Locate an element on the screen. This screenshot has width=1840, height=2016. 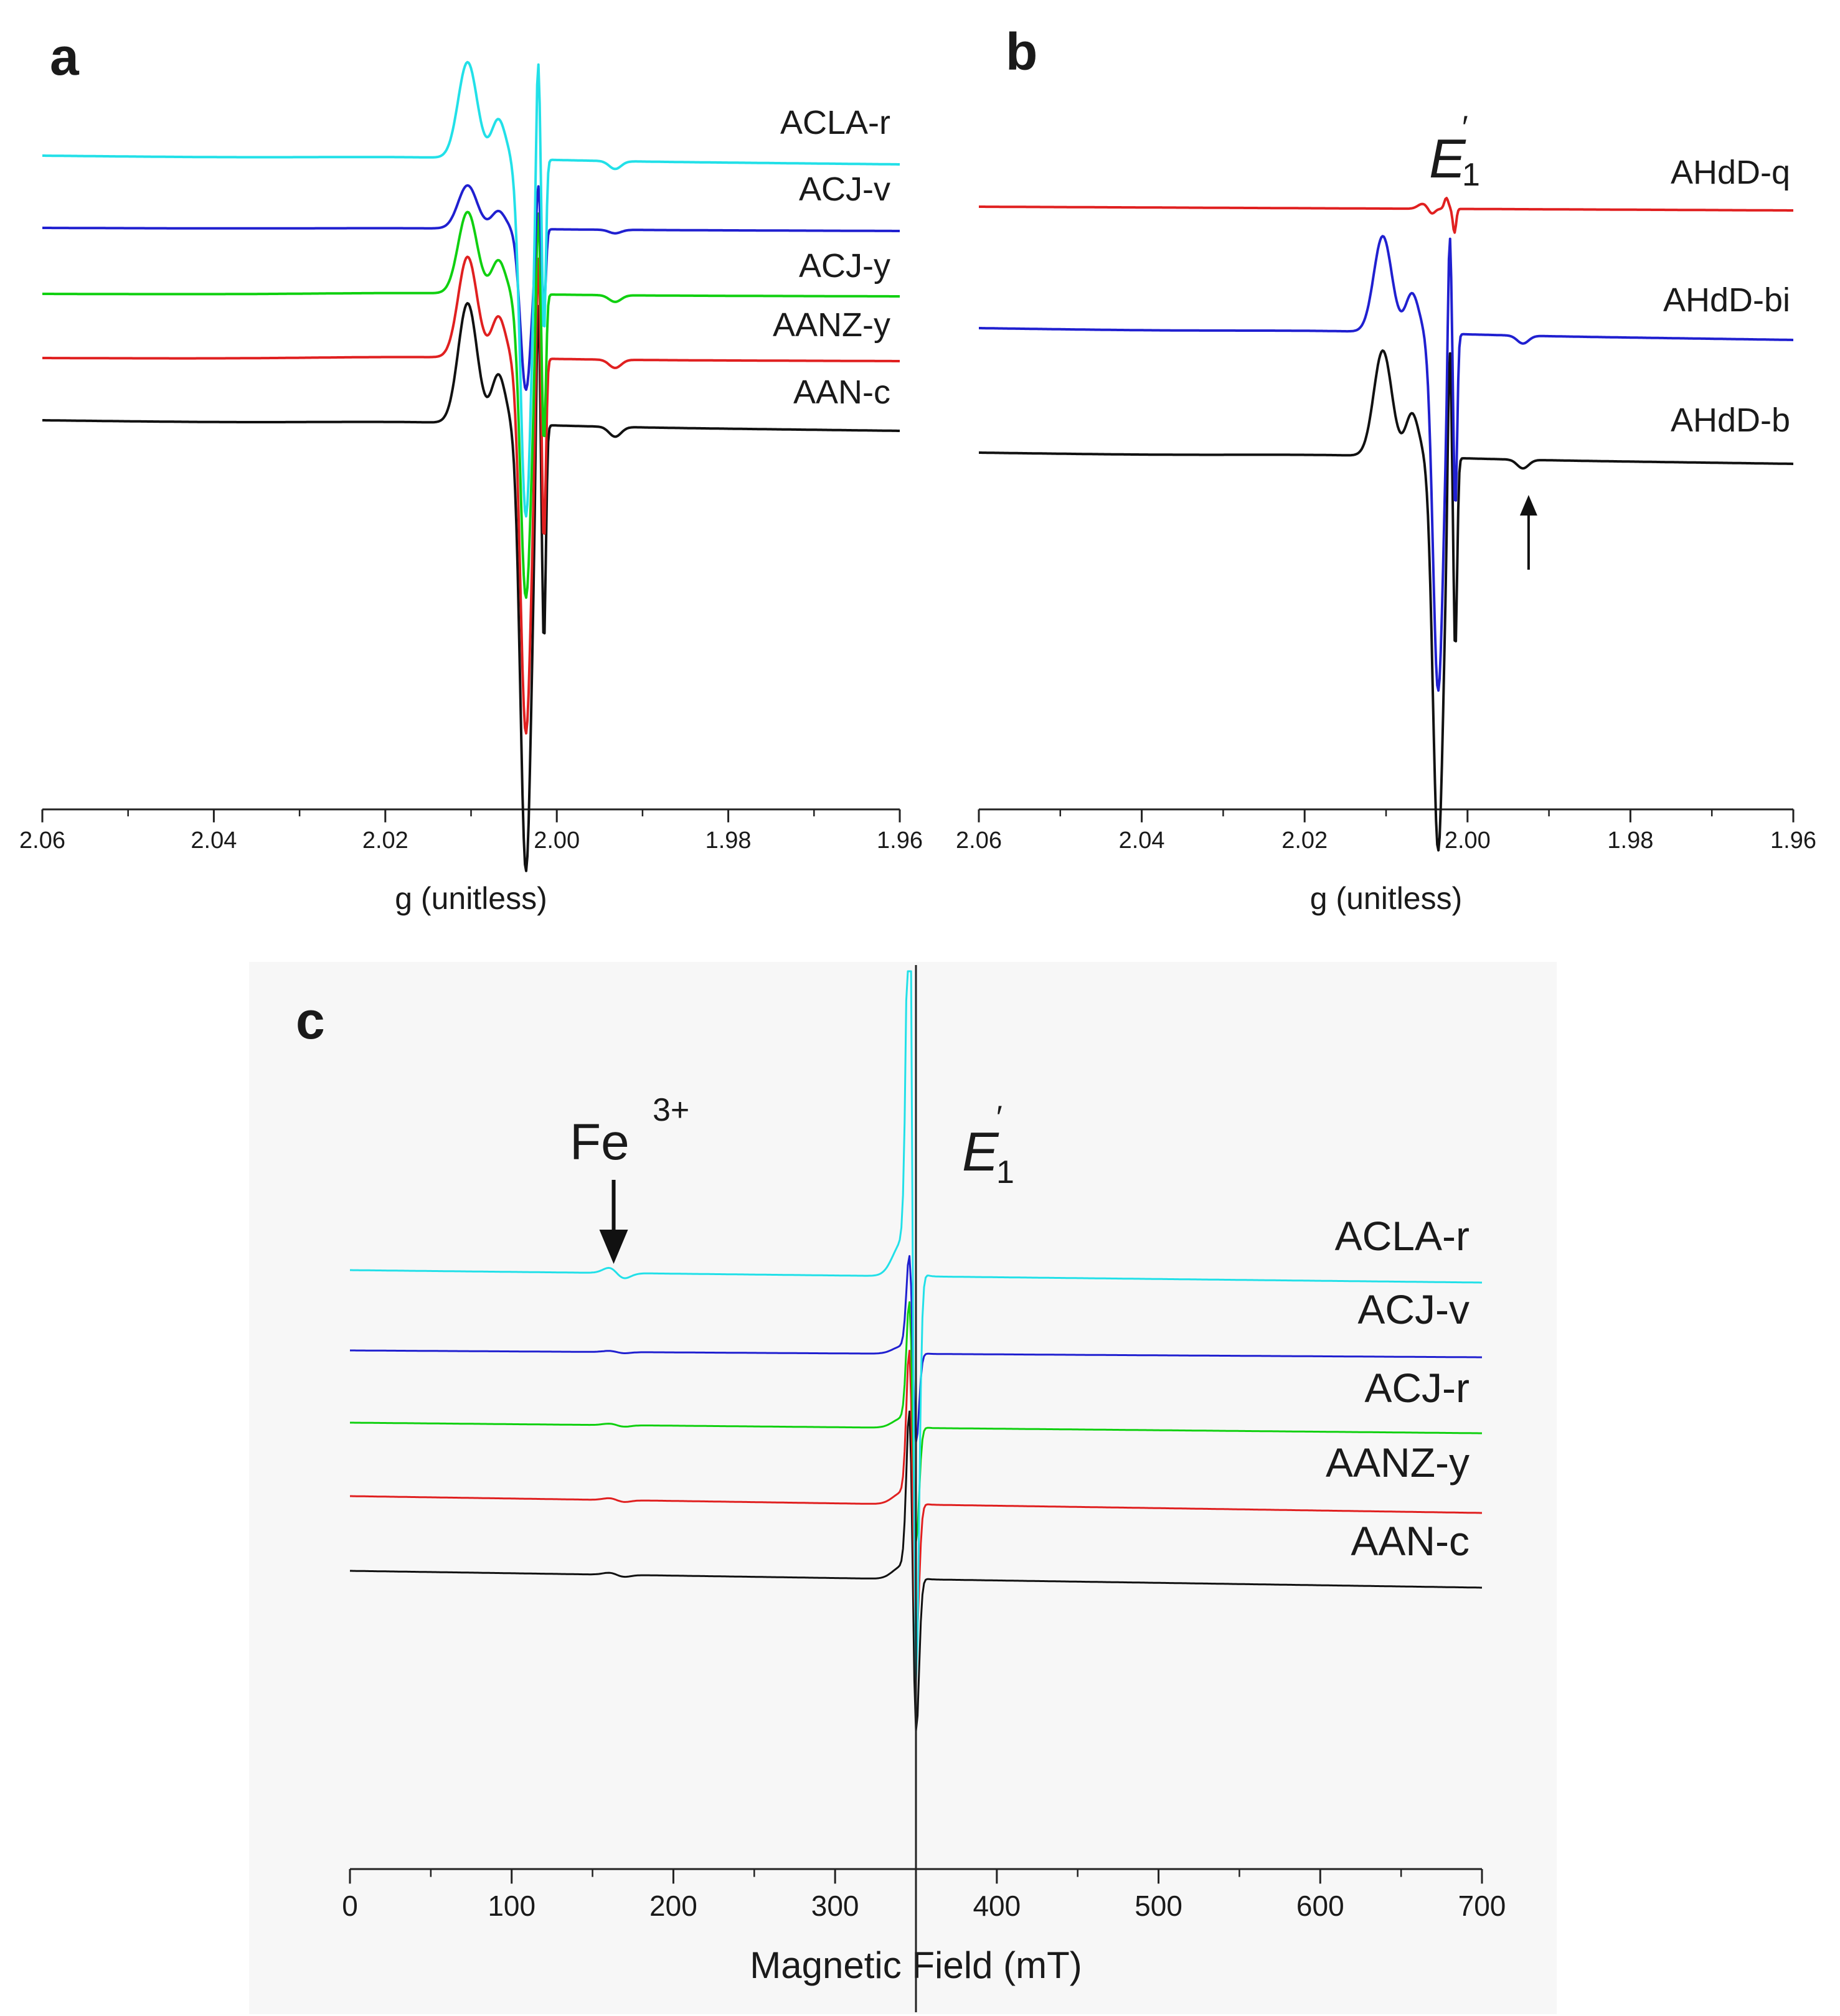
panel-label-c: c is located at coordinates (310, 1020).